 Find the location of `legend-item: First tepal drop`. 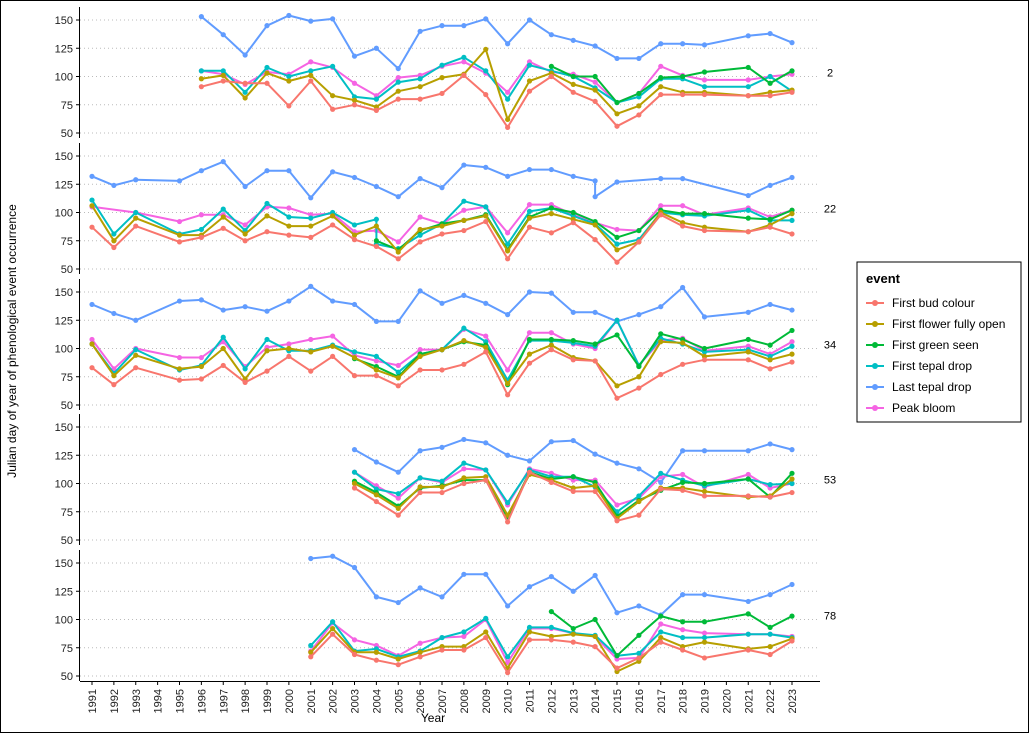

legend-item: First tepal drop is located at coordinates (919, 366).